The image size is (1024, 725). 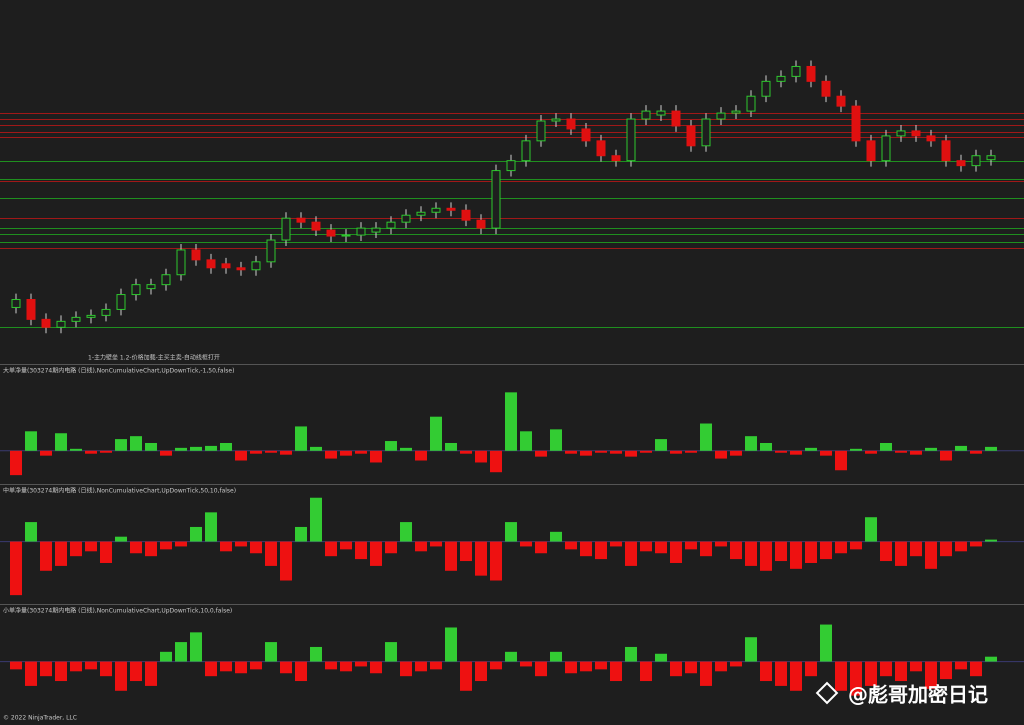 What do you see at coordinates (918, 695) in the screenshot?
I see `watermark: @彪哥加密日记` at bounding box center [918, 695].